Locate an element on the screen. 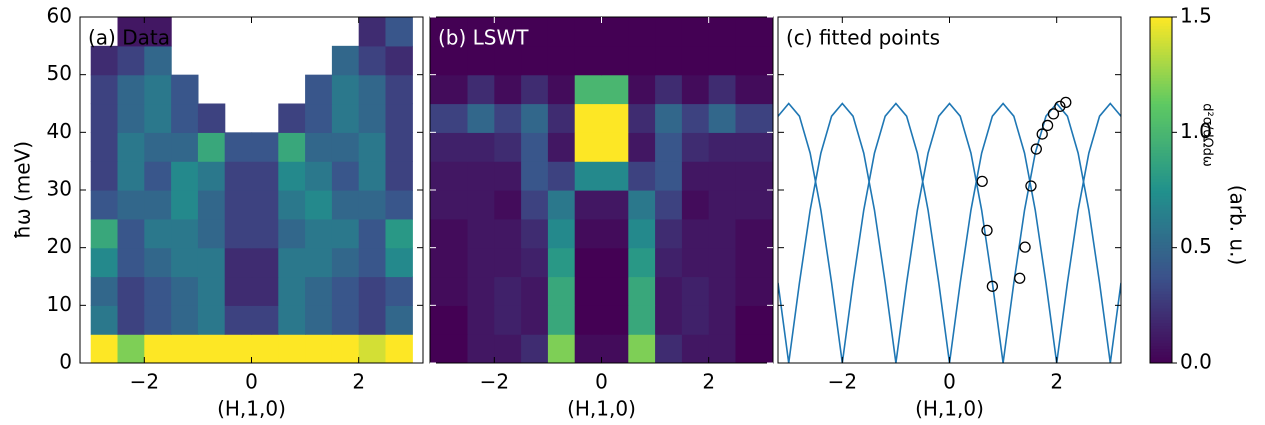 This screenshot has width=1265, height=425. y-tick-label: 10 is located at coordinates (59, 304).